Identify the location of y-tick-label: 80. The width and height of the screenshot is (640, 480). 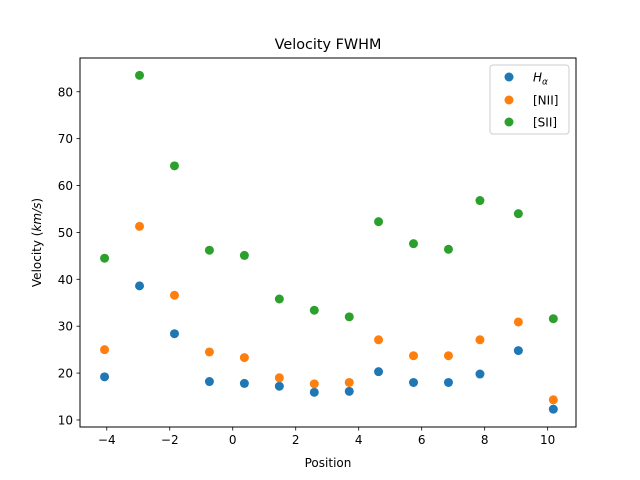
(65, 92).